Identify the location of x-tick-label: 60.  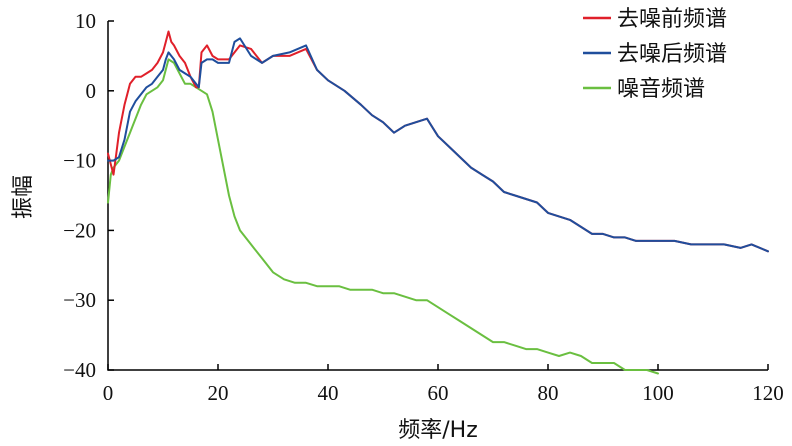
(438, 393).